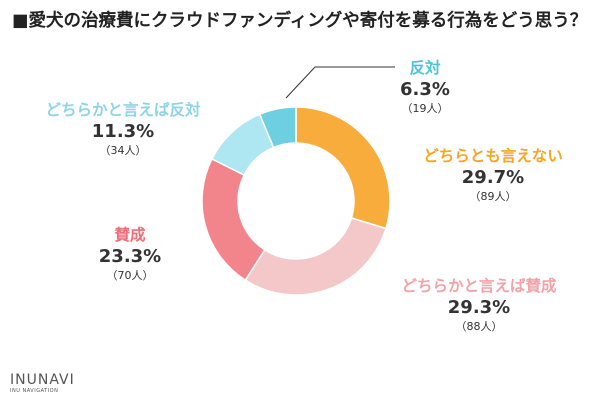 Image resolution: width=600 pixels, height=400 pixels. Describe the element at coordinates (479, 286) in the screenshot. I see `slice-label-name: どちらかと言えば賛成` at that location.